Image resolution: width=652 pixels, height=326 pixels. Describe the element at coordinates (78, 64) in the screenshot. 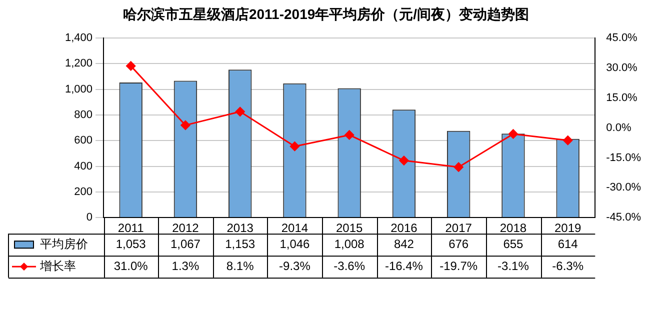

I see `y-tick-label: 1,200` at that location.